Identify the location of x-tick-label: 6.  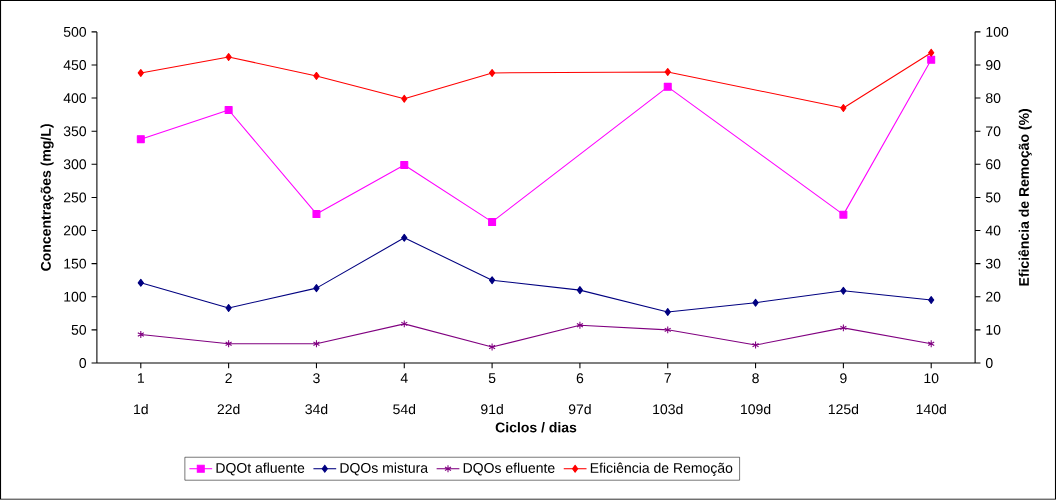
(580, 378).